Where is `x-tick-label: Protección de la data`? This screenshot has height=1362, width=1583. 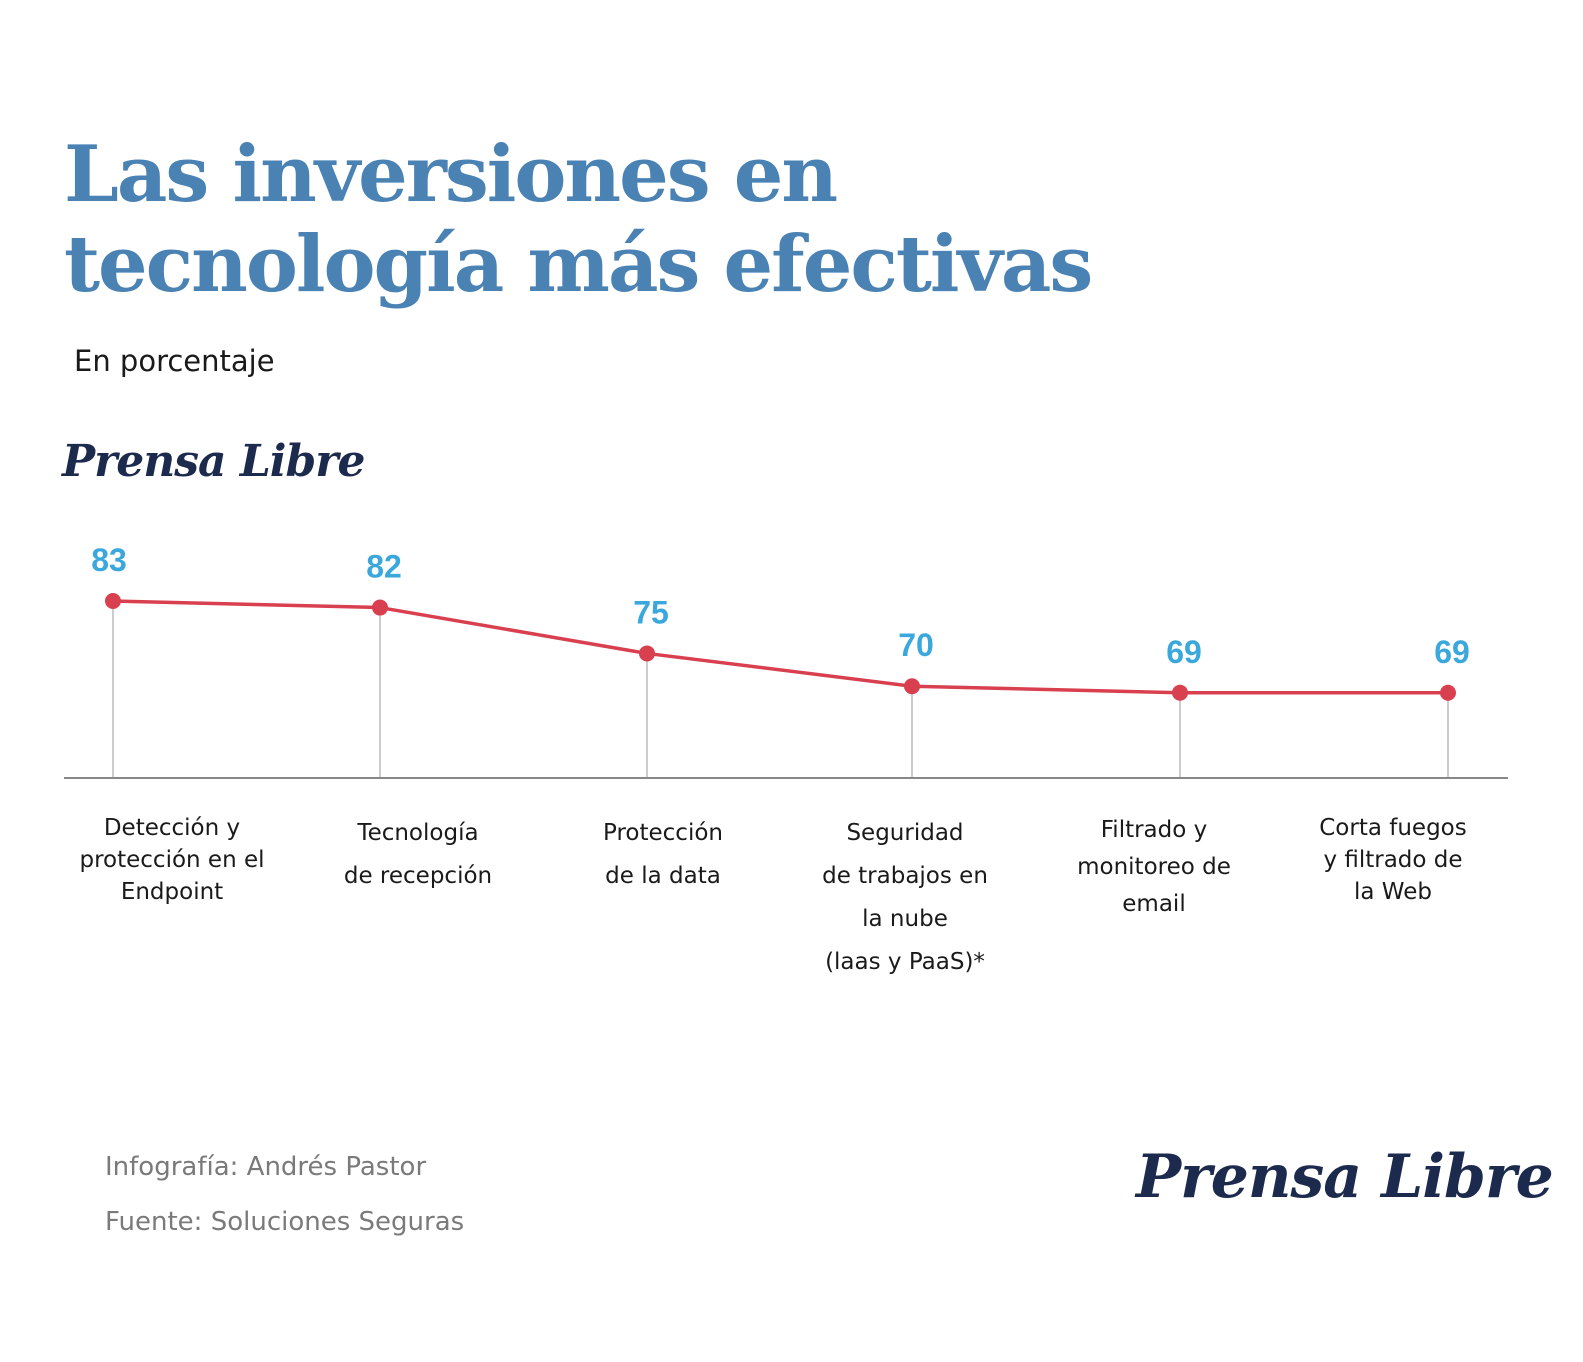 x-tick-label: Protección de la data is located at coordinates (663, 855).